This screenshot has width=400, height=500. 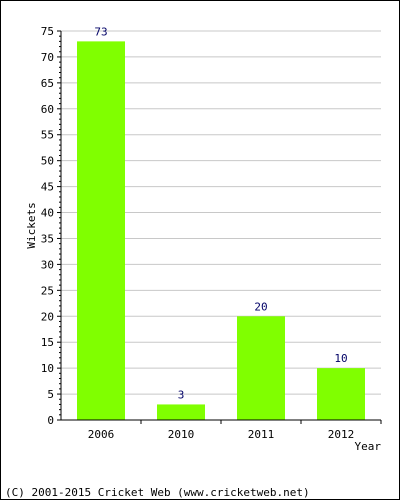 What do you see at coordinates (47, 316) in the screenshot?
I see `y-tick-label: 20` at bounding box center [47, 316].